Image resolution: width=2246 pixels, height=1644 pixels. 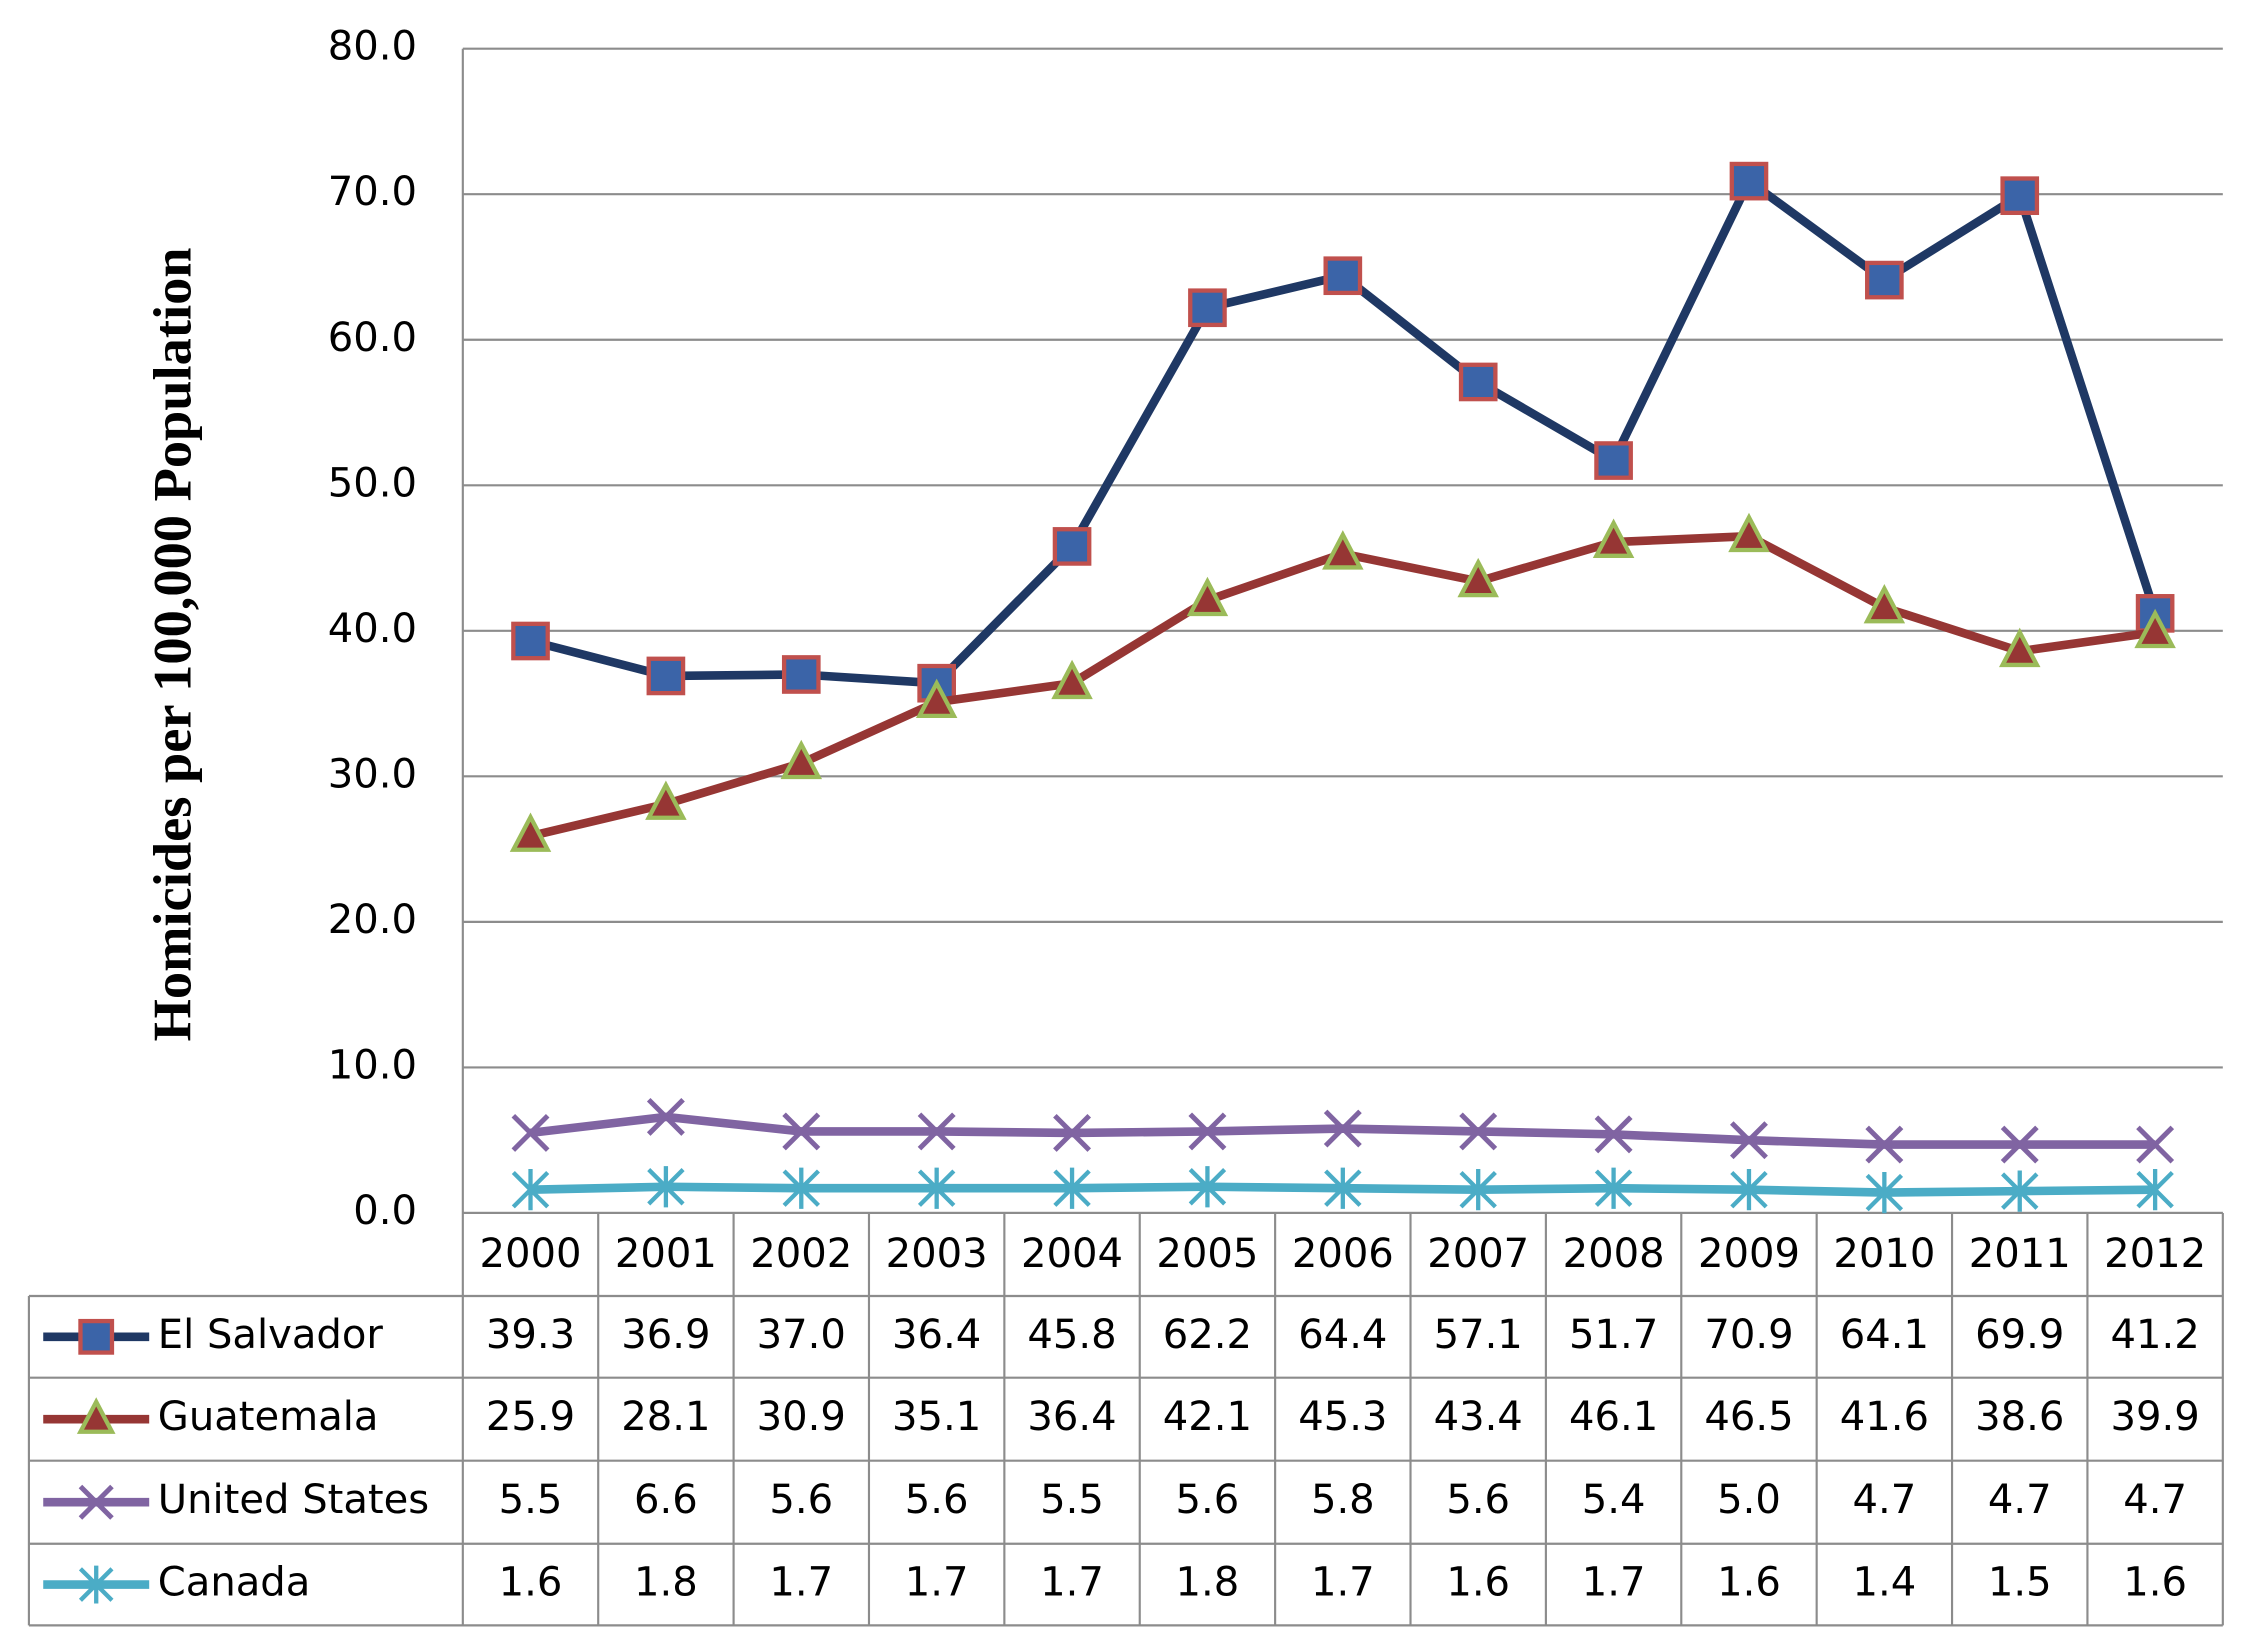 I want to click on y-tick-label: 40.0, so click(x=372, y=629).